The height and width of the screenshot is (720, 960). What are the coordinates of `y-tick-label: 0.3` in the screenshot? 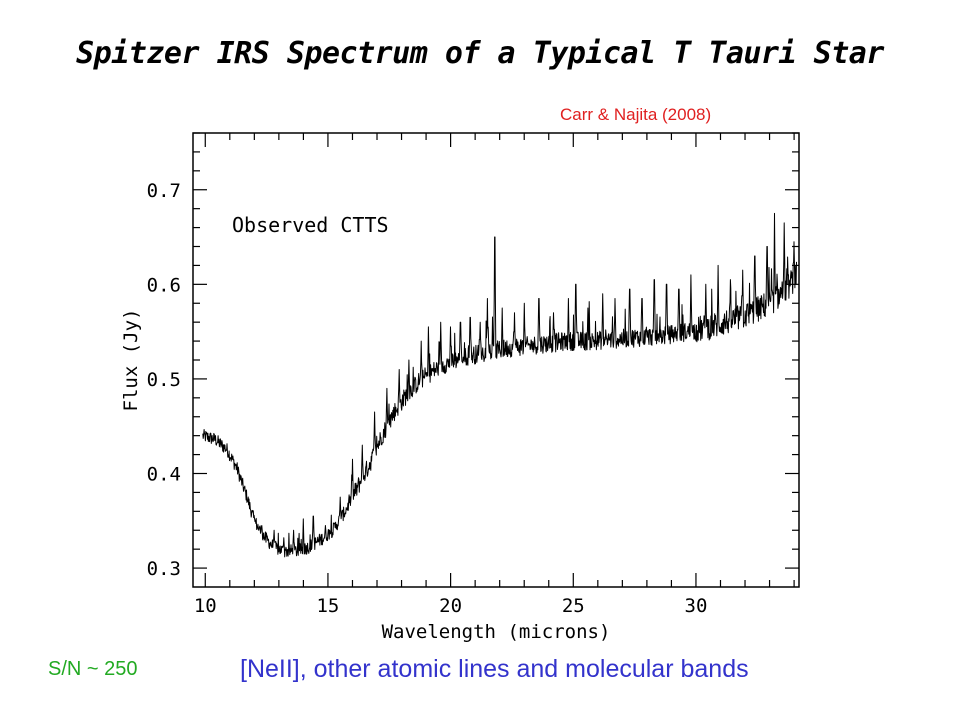 It's located at (164, 569).